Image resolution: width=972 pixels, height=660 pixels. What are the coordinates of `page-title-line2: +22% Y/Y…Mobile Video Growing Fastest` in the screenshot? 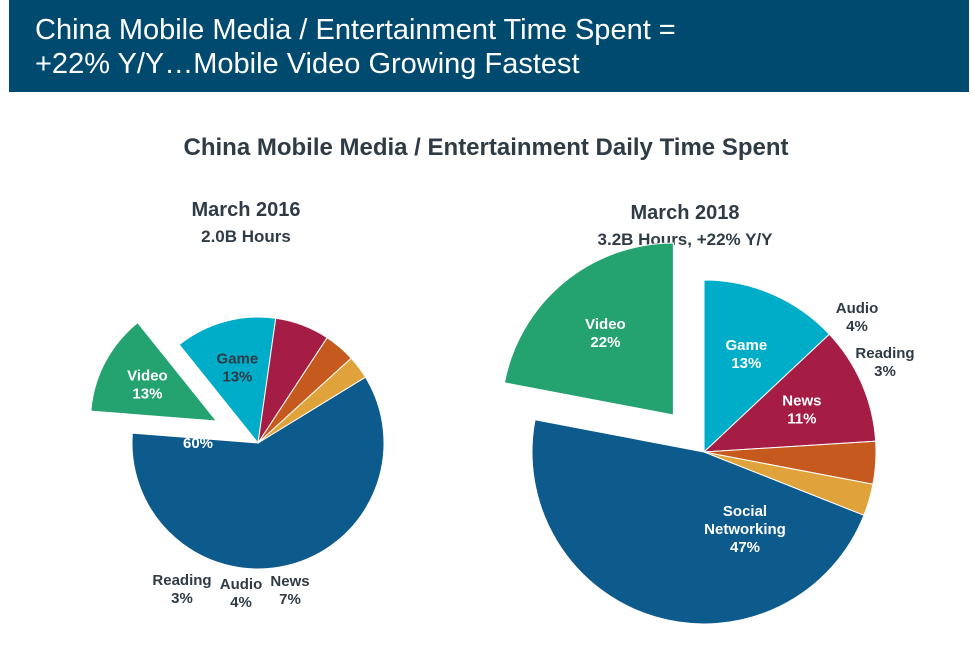 It's located at (307, 64).